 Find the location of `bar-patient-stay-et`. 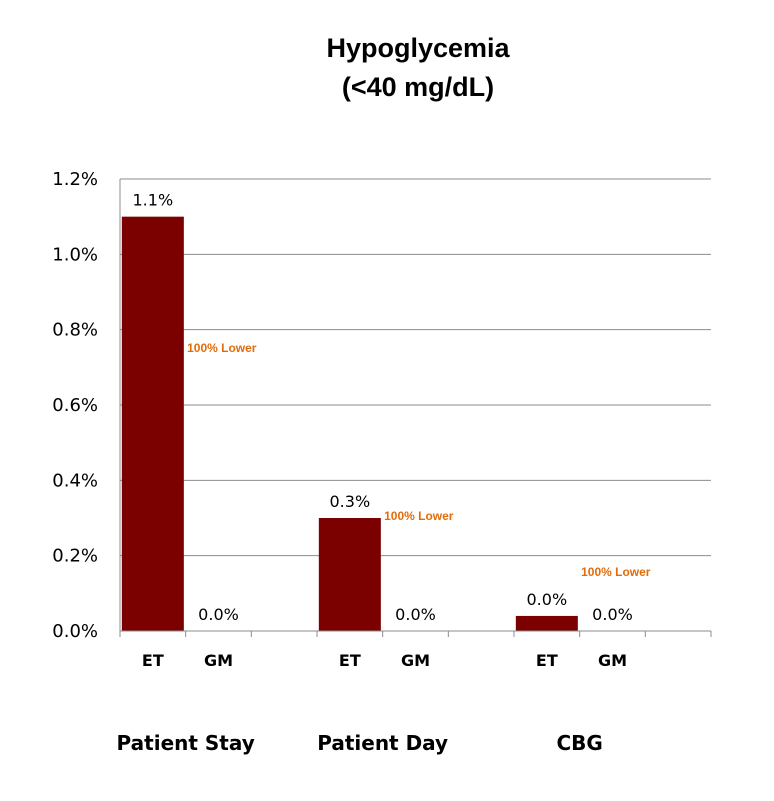

bar-patient-stay-et is located at coordinates (152, 423).